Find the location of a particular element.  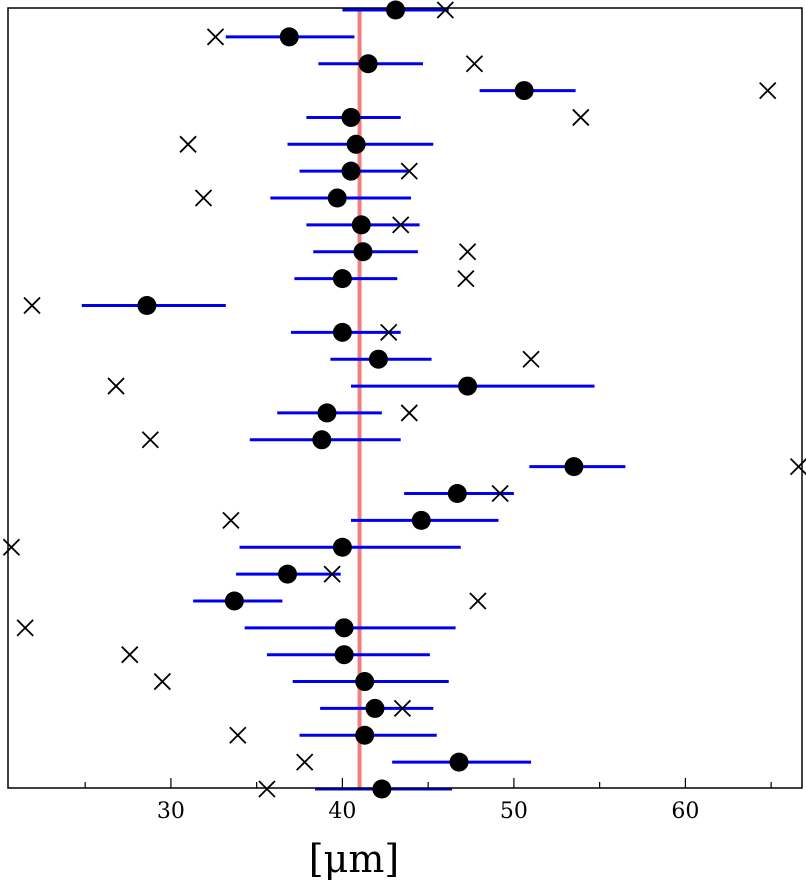

x-tick-label: 30 is located at coordinates (171, 811).